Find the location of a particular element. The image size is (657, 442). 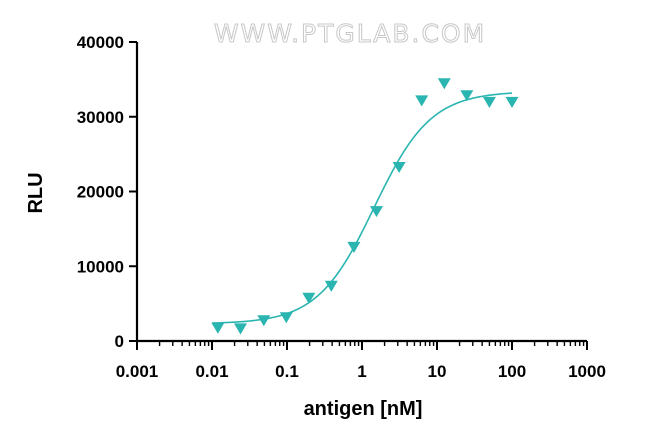

x-tick-label: 0.1 is located at coordinates (287, 371).